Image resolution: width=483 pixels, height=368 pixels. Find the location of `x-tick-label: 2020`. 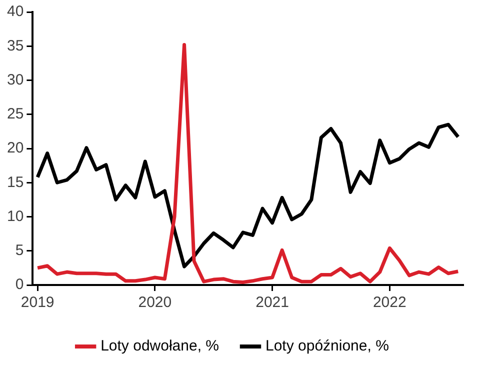

x-tick-label: 2020 is located at coordinates (155, 303).